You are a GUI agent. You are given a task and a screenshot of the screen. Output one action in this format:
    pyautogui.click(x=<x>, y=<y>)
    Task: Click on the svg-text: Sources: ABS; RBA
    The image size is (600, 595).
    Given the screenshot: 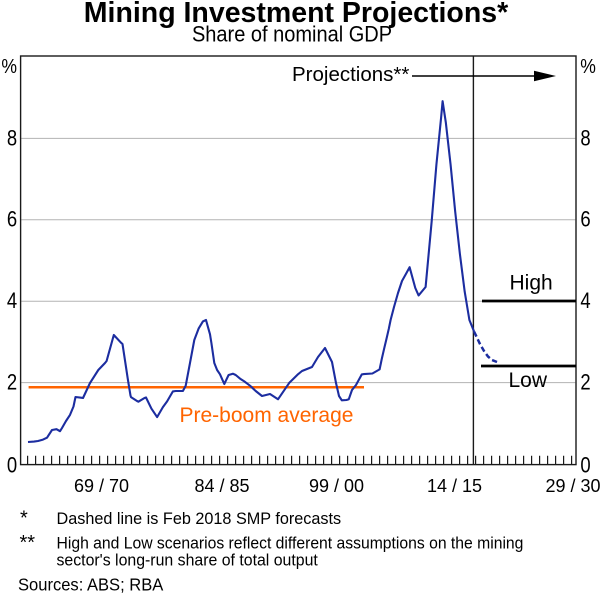 What is the action you would take?
    pyautogui.click(x=91, y=584)
    